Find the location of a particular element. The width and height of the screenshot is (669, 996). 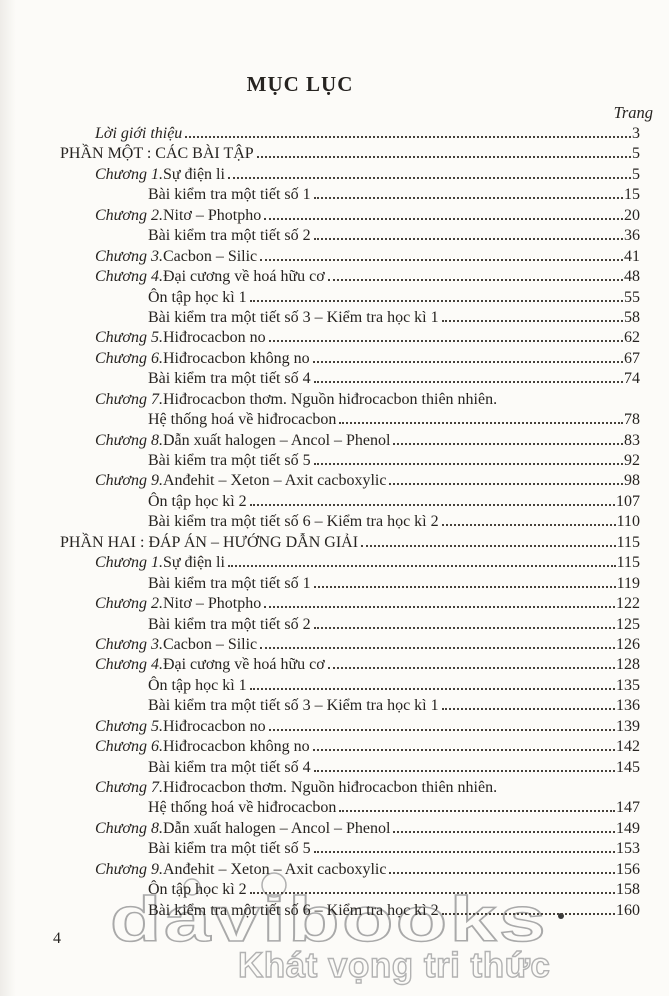

toc-page-number: 139 is located at coordinates (628, 726).